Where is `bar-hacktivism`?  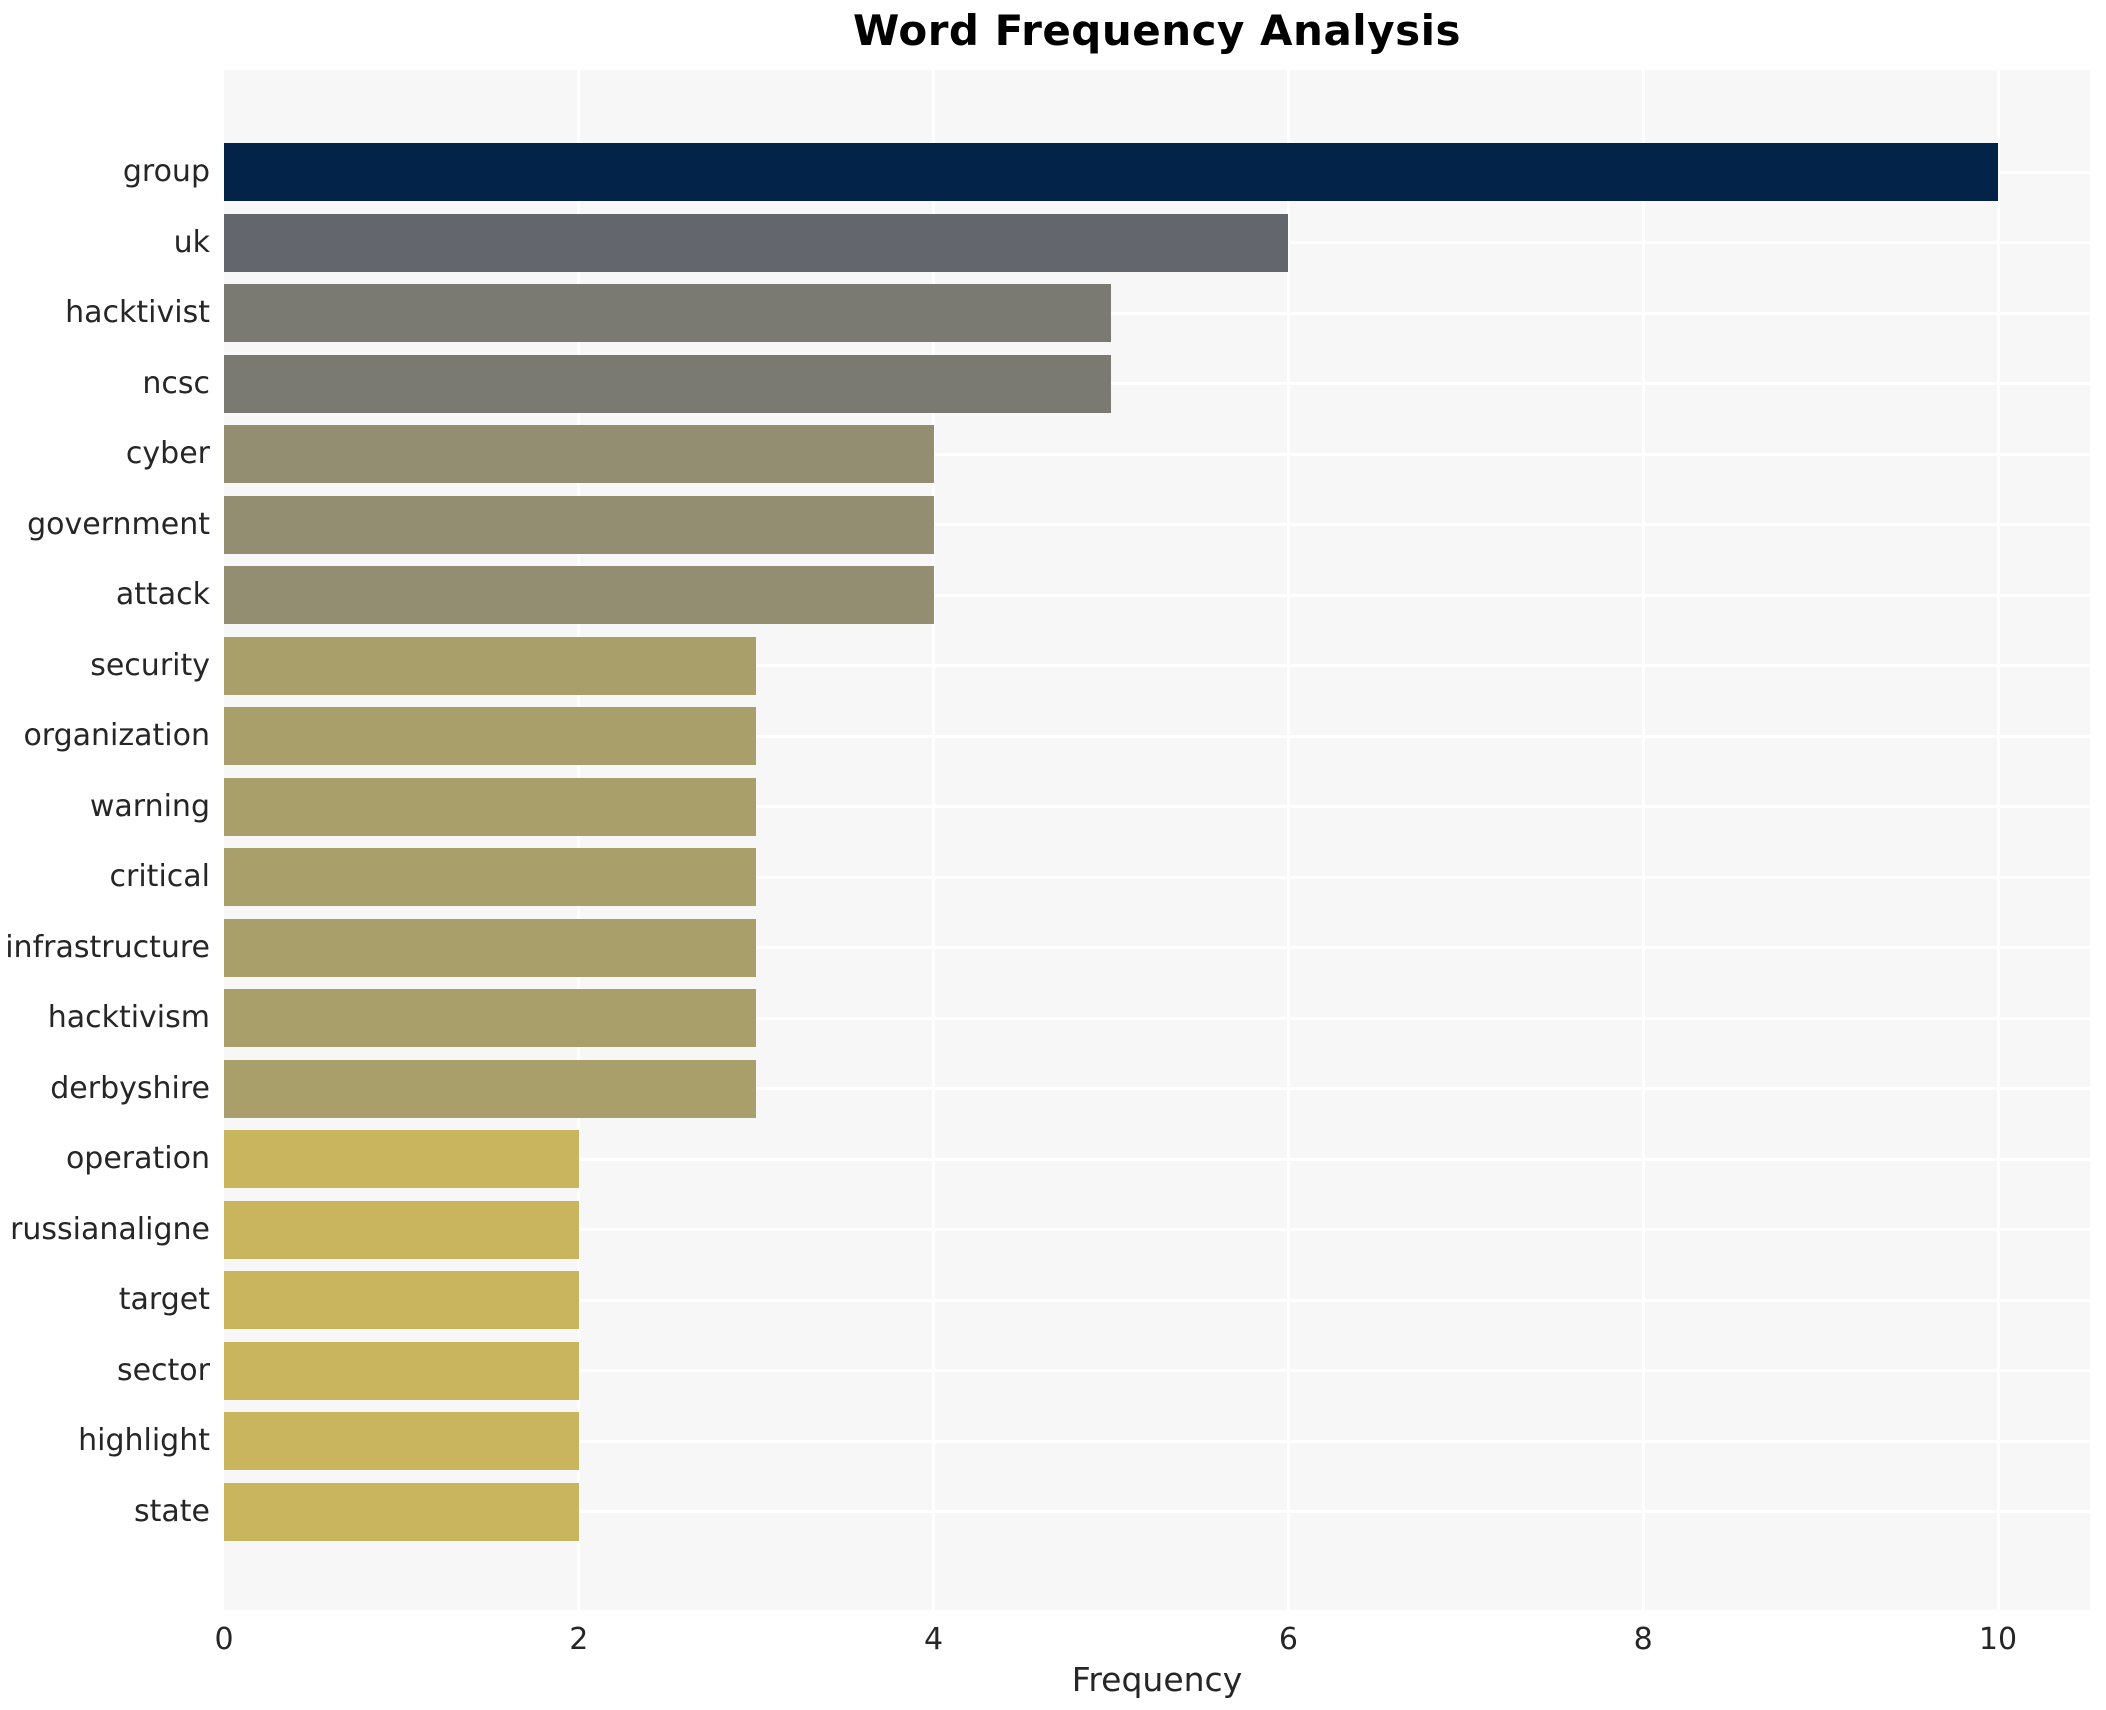 bar-hacktivism is located at coordinates (490, 1018).